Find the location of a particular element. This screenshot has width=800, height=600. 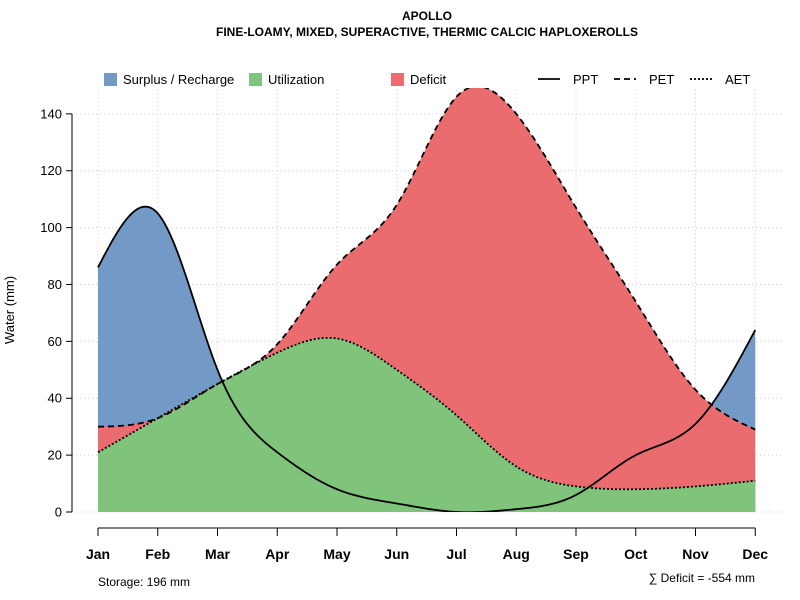

y-tick-label-120: 120 is located at coordinates (51, 170).